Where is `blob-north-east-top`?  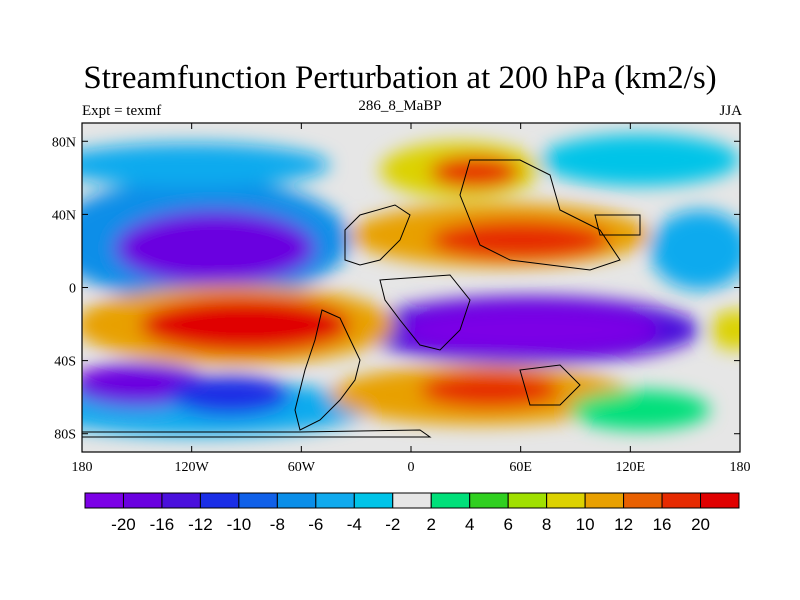
blob-north-east-top is located at coordinates (640, 160).